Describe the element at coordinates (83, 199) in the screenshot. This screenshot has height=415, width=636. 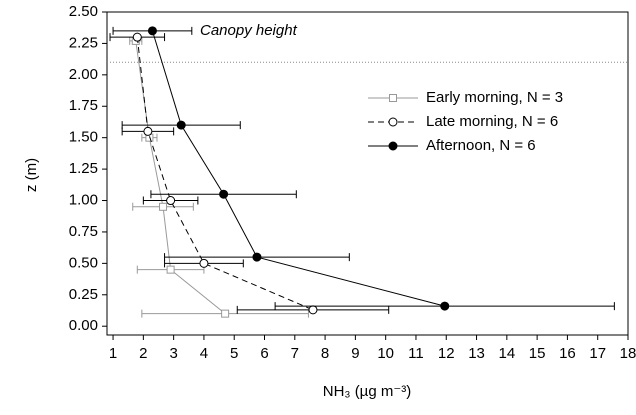
I see `y-tick-label: 1.00` at that location.